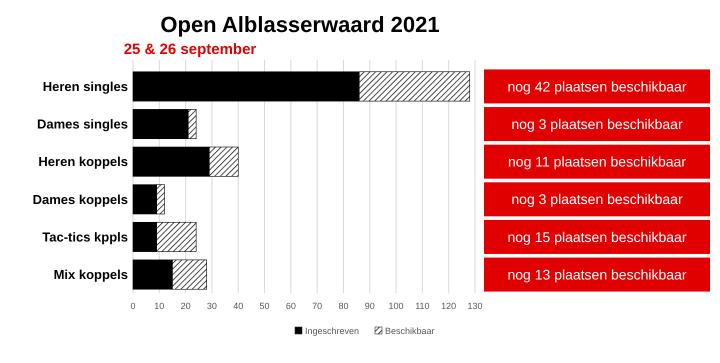 The height and width of the screenshot is (363, 720). What do you see at coordinates (317, 306) in the screenshot?
I see `x-tick-label: 70` at bounding box center [317, 306].